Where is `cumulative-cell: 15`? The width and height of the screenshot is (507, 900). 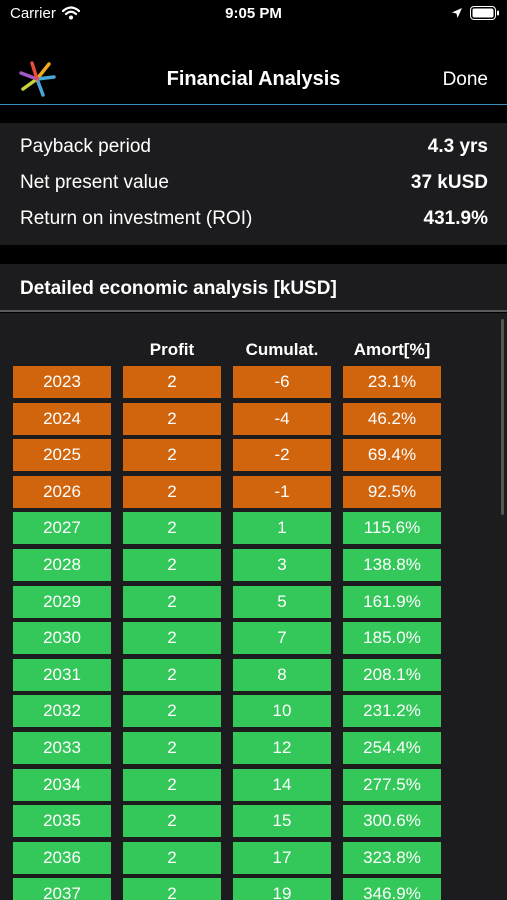
cumulative-cell: 15 is located at coordinates (282, 821).